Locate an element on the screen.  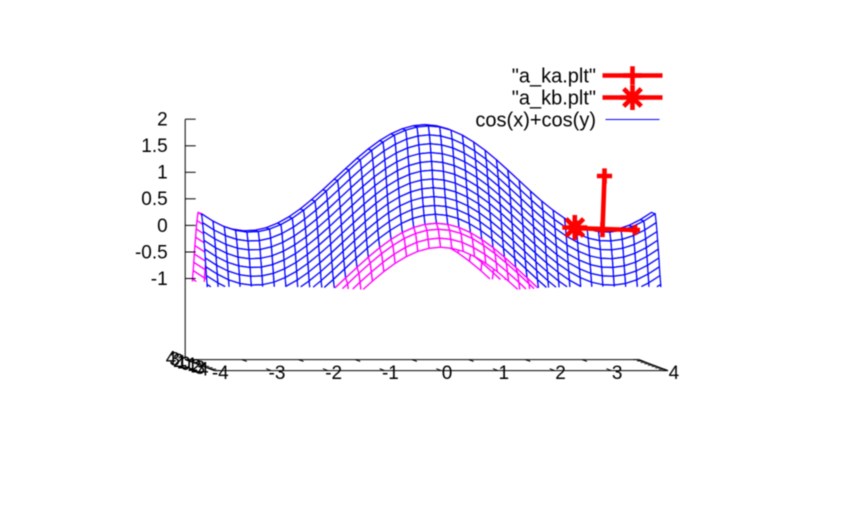
svg-text: -0.5 is located at coordinates (151, 252).